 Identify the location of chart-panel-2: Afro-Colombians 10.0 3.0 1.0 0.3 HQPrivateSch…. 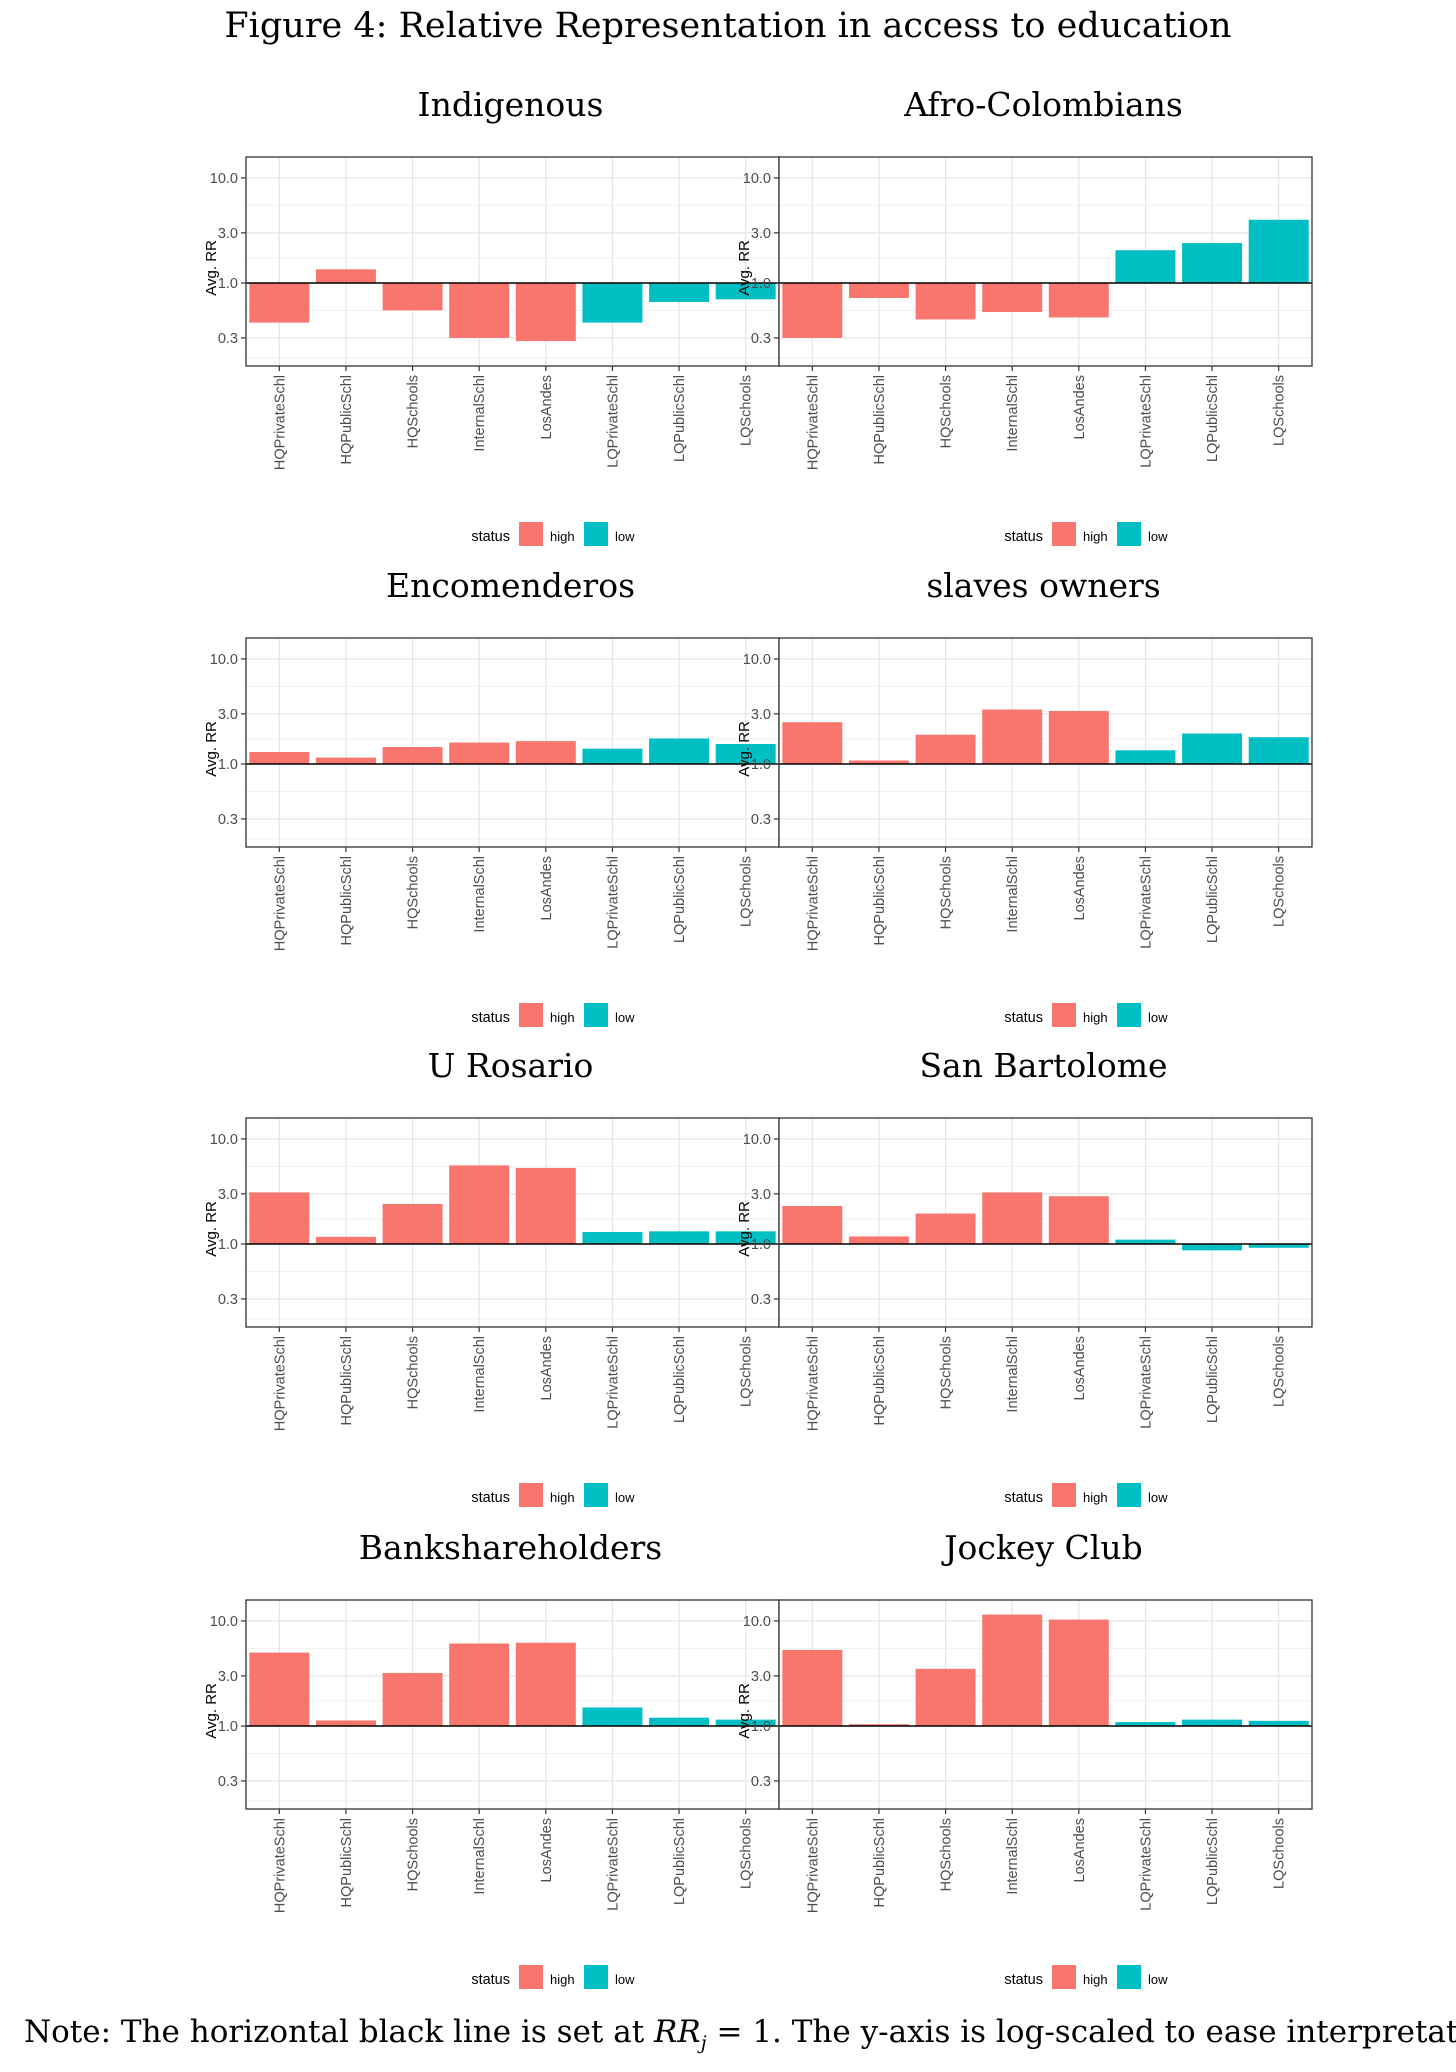
(1024, 315).